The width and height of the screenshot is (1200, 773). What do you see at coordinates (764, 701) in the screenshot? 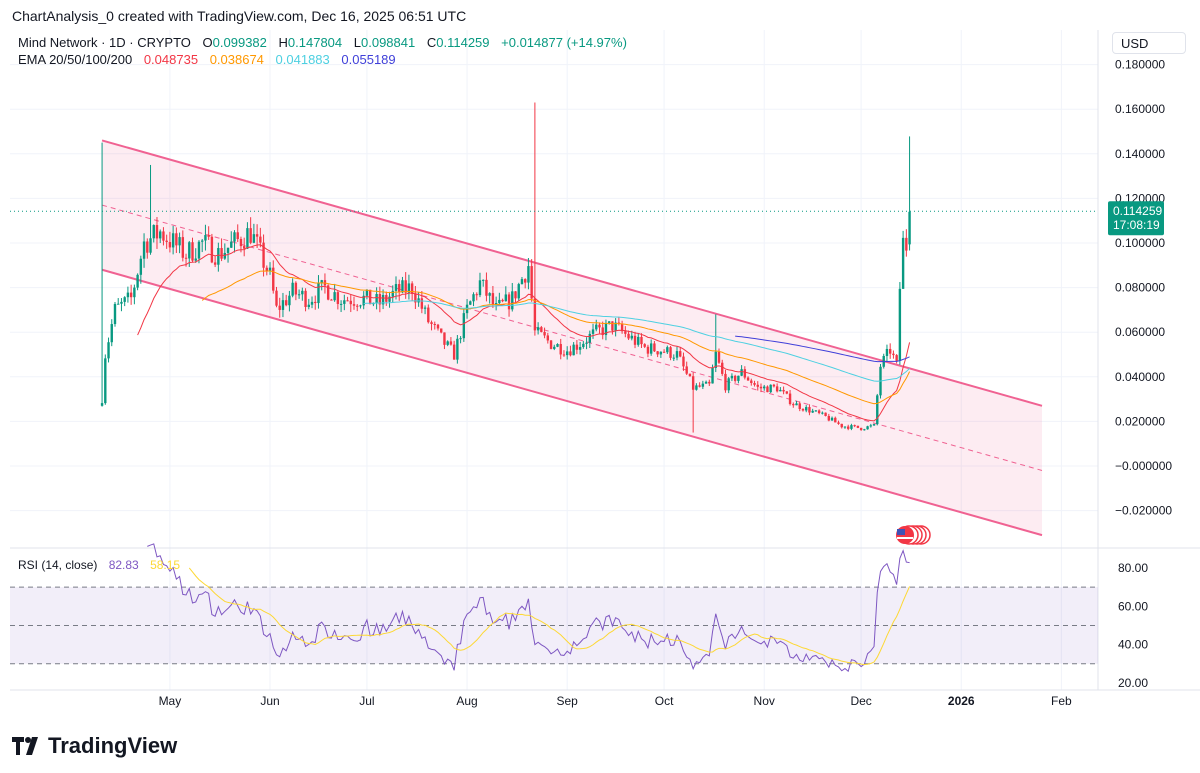
I see `time-tick-label: Nov` at bounding box center [764, 701].